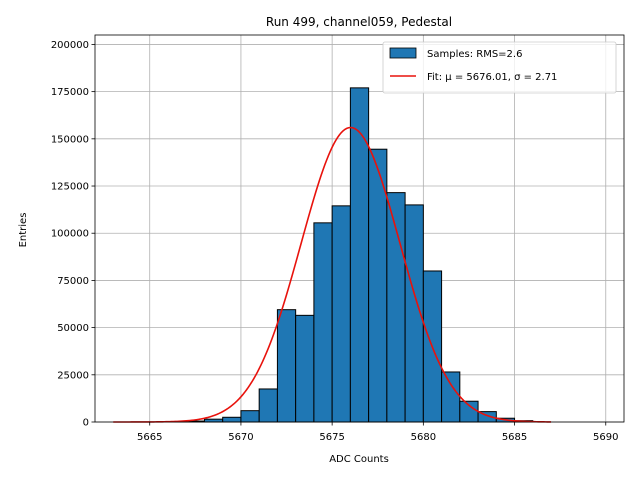 This screenshot has width=640, height=480. I want to click on x-tick-label: 5685, so click(514, 437).